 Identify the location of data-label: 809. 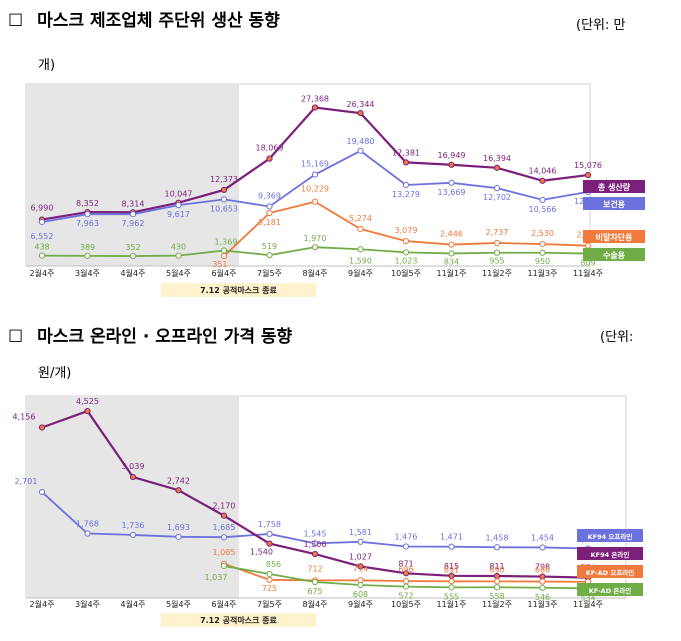
(587, 263).